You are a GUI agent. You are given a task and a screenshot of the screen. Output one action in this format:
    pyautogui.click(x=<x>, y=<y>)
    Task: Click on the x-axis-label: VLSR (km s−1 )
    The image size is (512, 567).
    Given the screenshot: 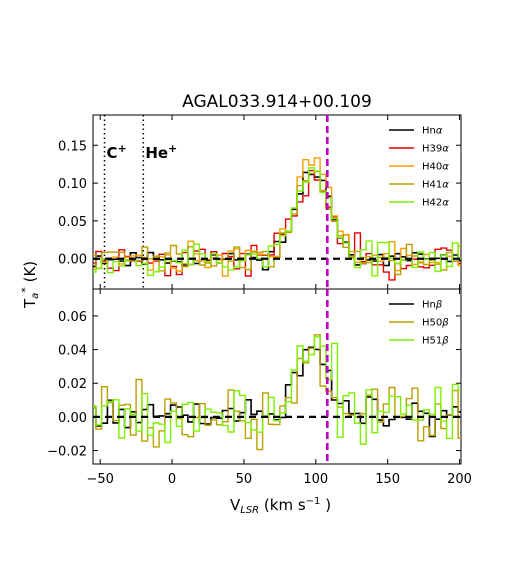 What is the action you would take?
    pyautogui.click(x=280, y=506)
    